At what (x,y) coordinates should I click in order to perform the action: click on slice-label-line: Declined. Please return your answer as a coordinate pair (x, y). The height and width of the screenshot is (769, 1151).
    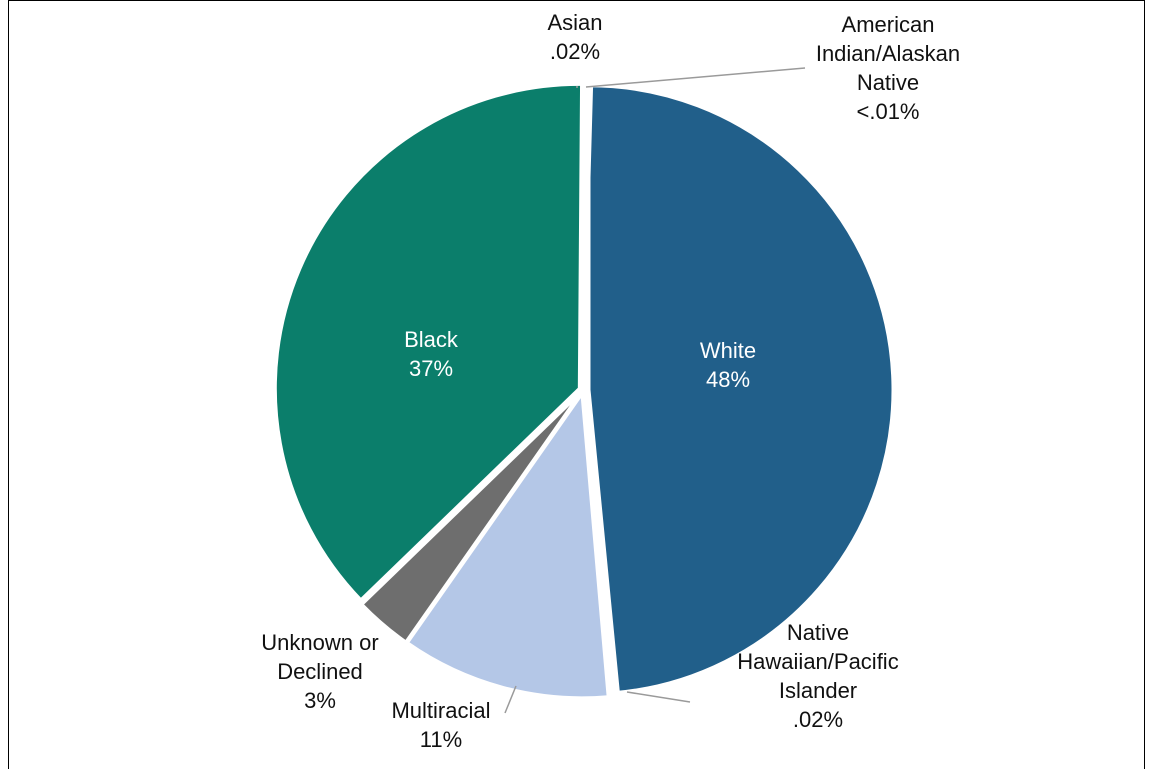
    Looking at the image, I should click on (320, 671).